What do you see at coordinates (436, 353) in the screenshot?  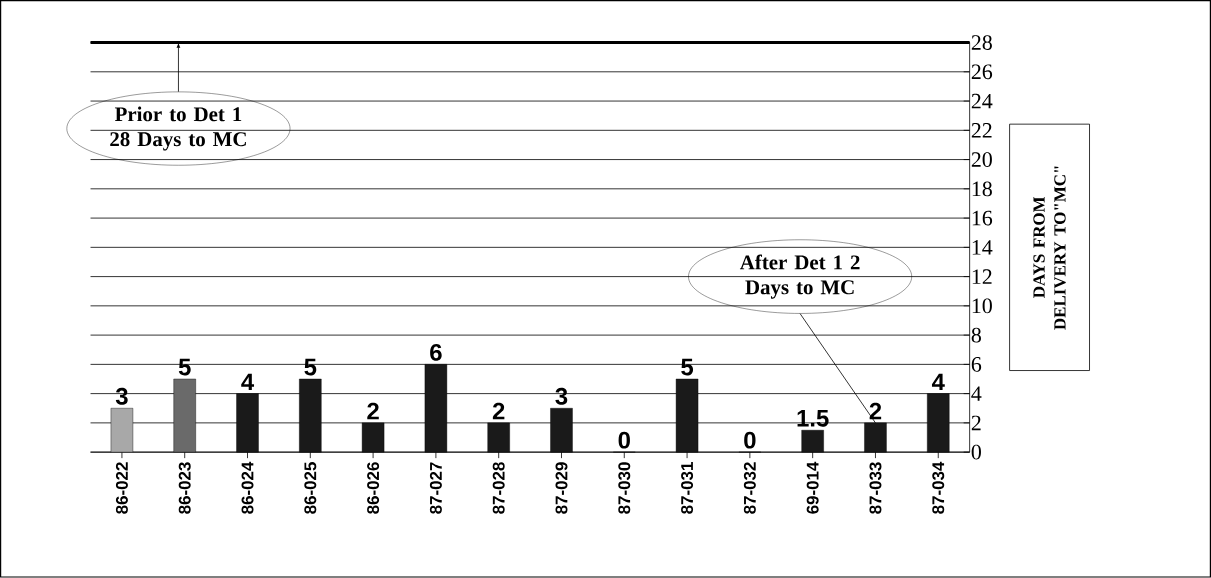 I see `data-label: 6` at bounding box center [436, 353].